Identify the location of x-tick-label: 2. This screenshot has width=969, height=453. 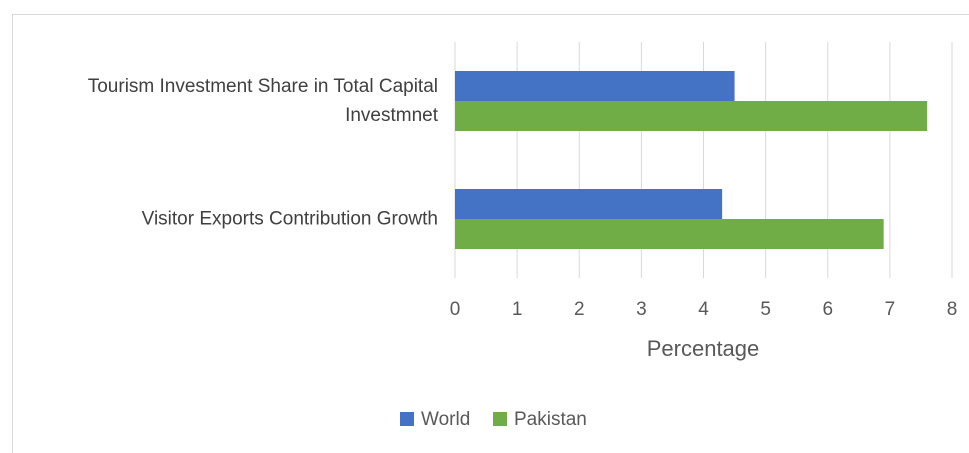
(579, 309).